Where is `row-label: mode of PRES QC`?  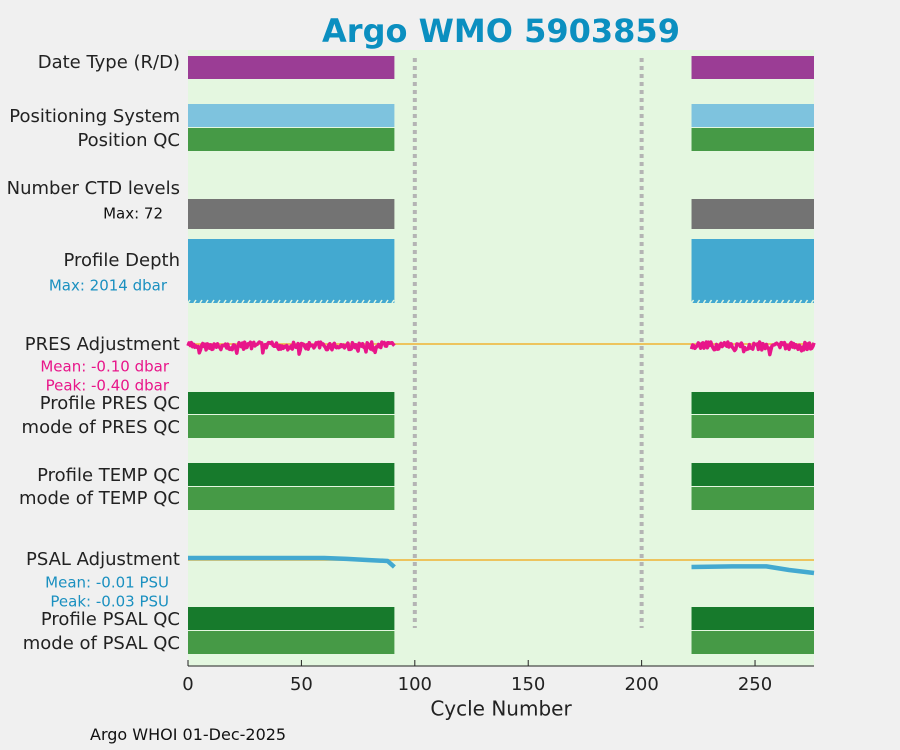
row-label: mode of PRES QC is located at coordinates (101, 427).